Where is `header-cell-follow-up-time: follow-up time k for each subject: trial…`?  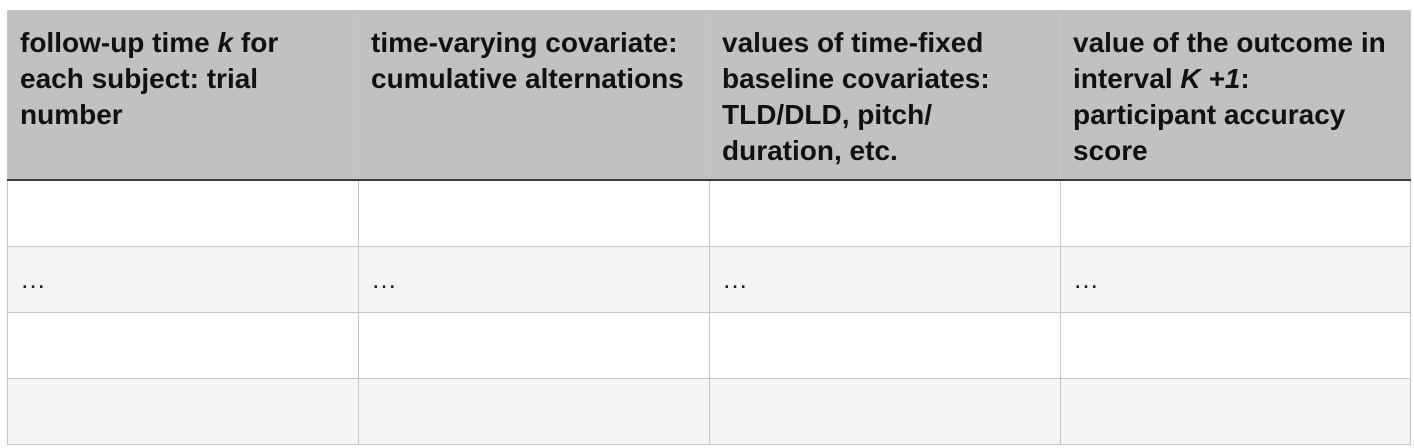 header-cell-follow-up-time: follow-up time k for each subject: trial… is located at coordinates (183, 95).